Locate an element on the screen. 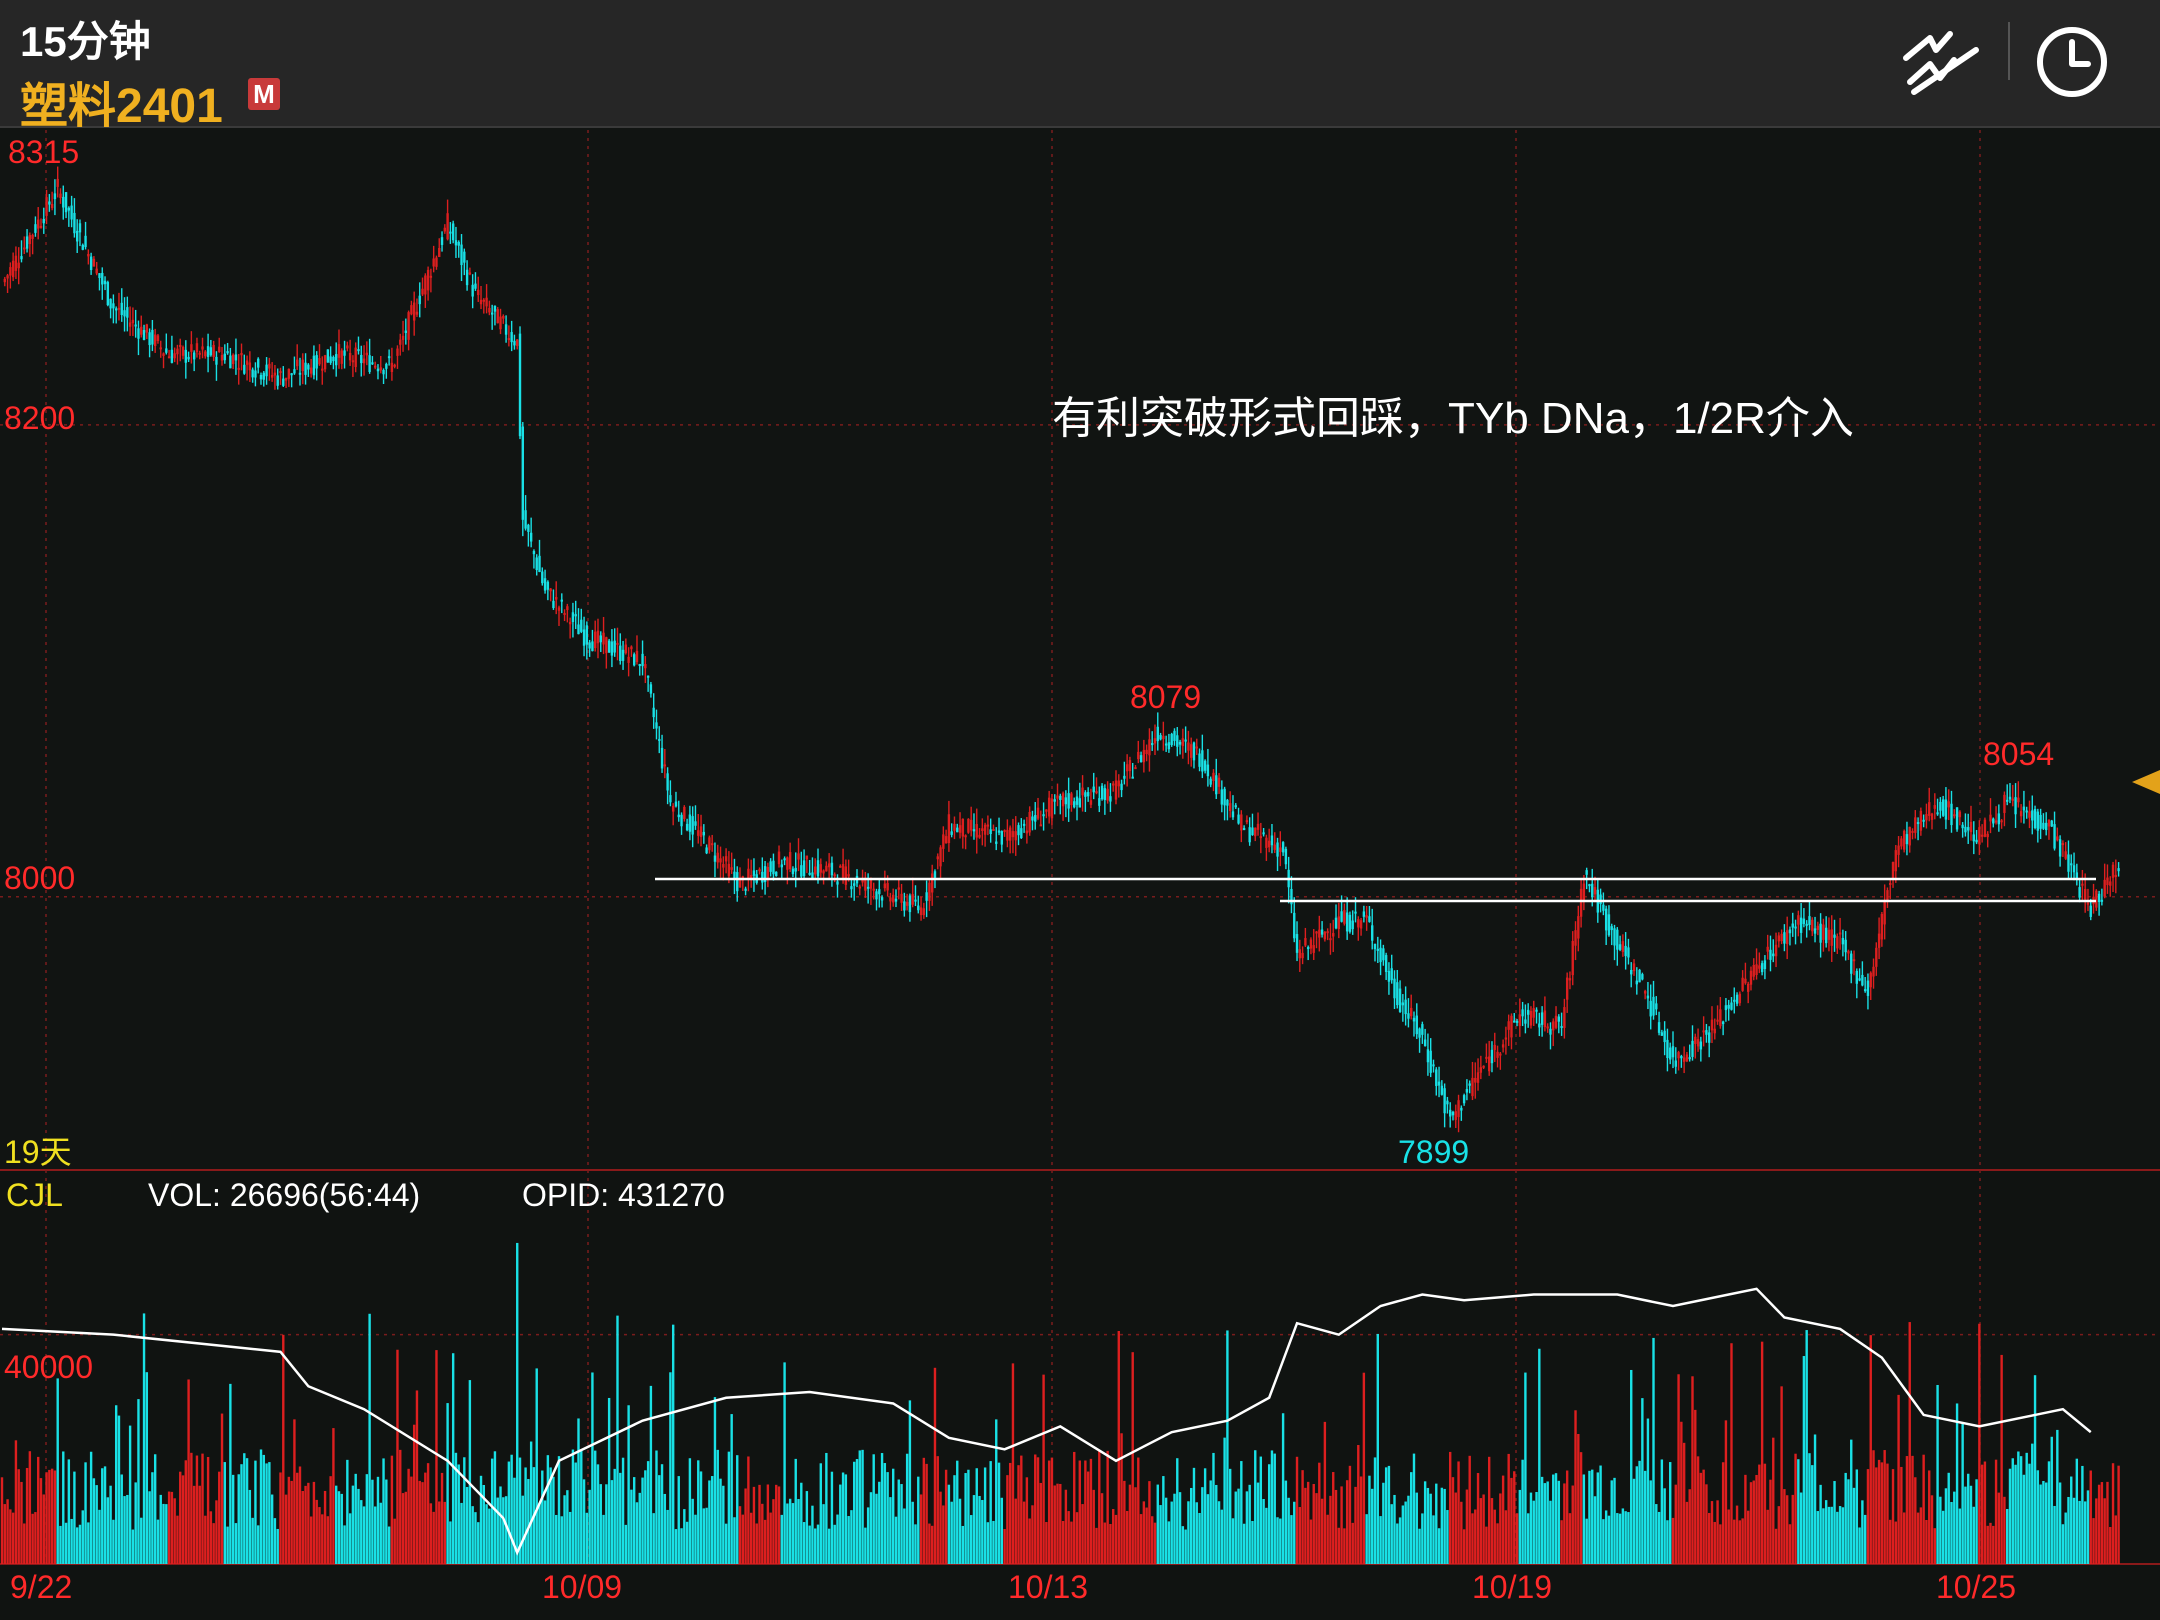 The width and height of the screenshot is (2160, 1620). period-label: 15分钟 is located at coordinates (85, 41).